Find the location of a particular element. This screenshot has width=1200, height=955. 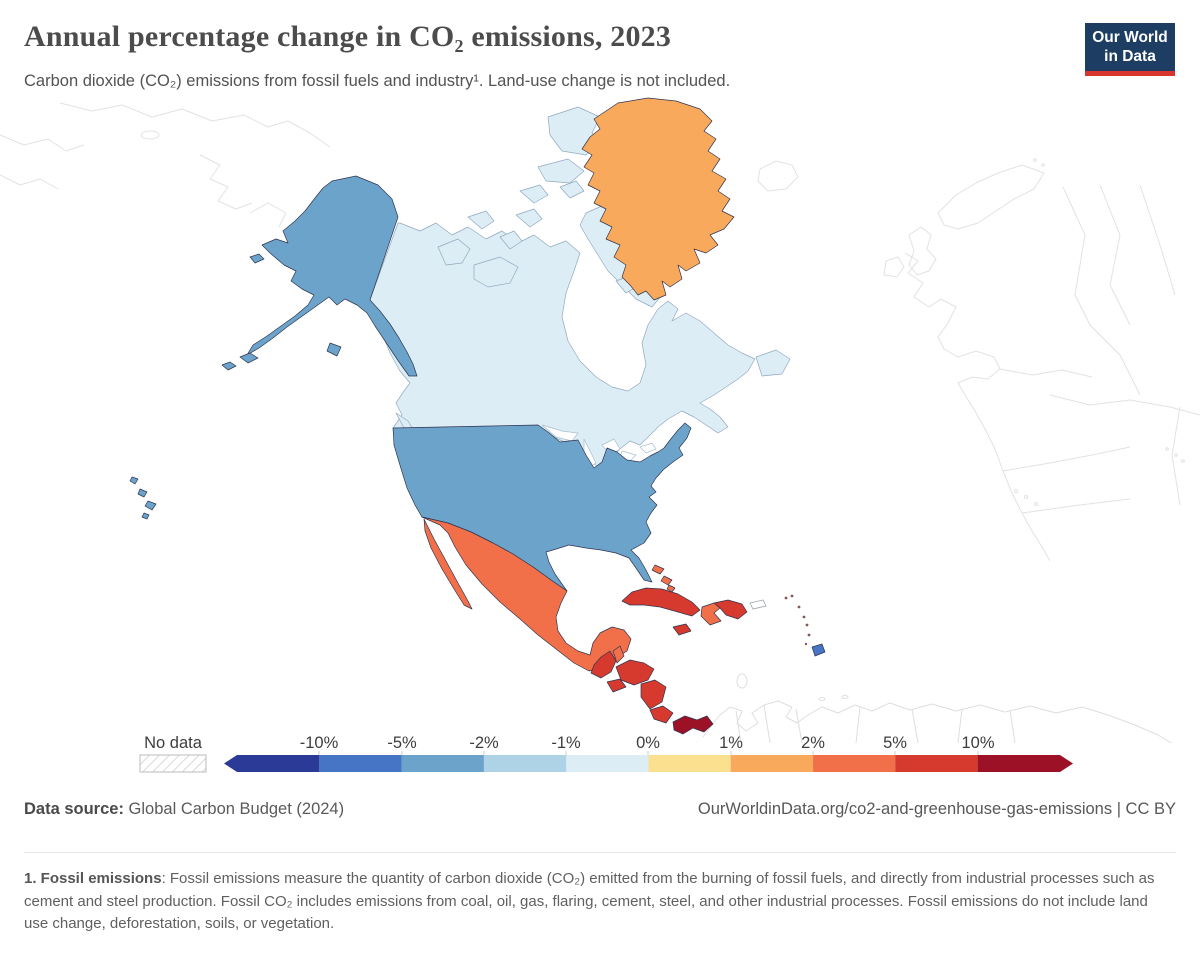

legend-arrow-right is located at coordinates (1066, 763).